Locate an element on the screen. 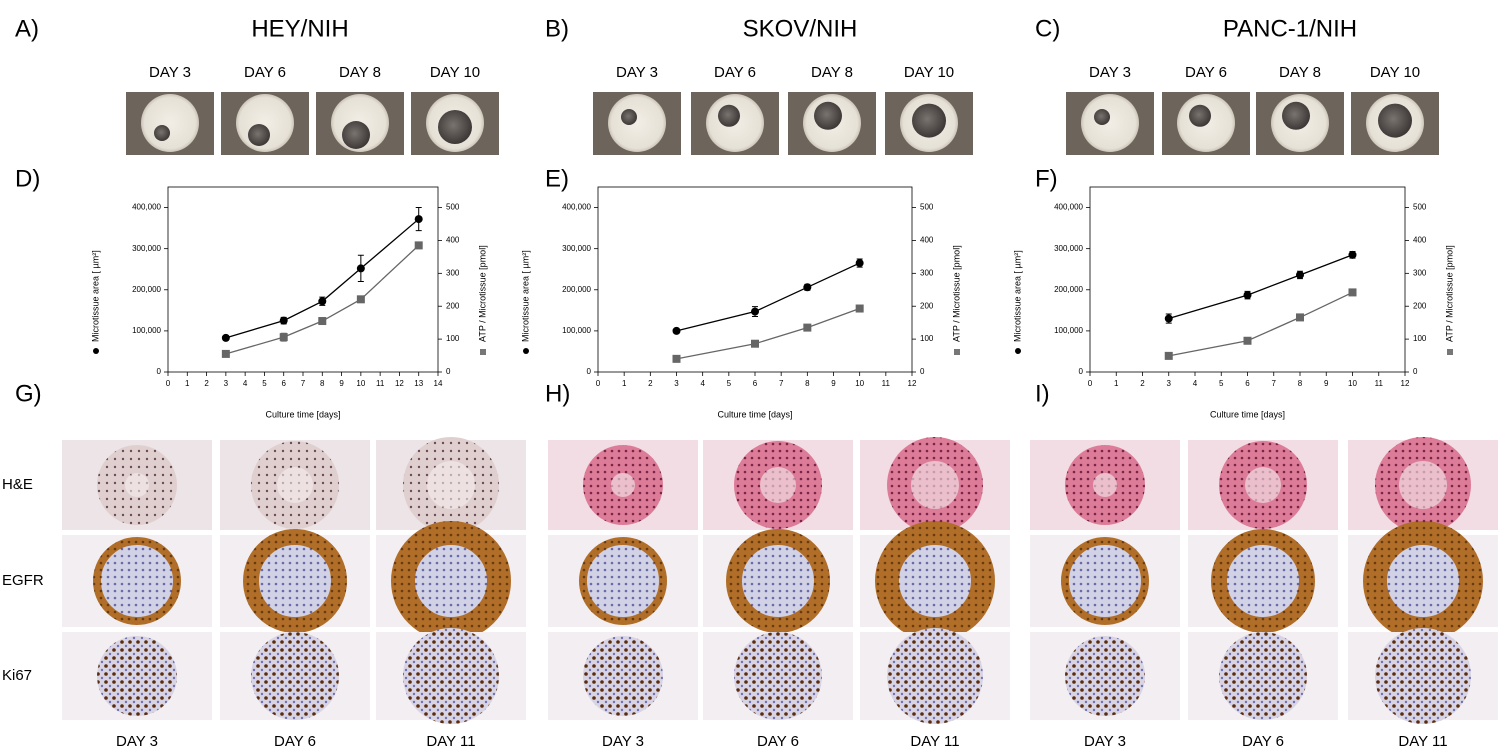 The height and width of the screenshot is (751, 1500). panel-title: PANC-1/NIH is located at coordinates (1290, 28).